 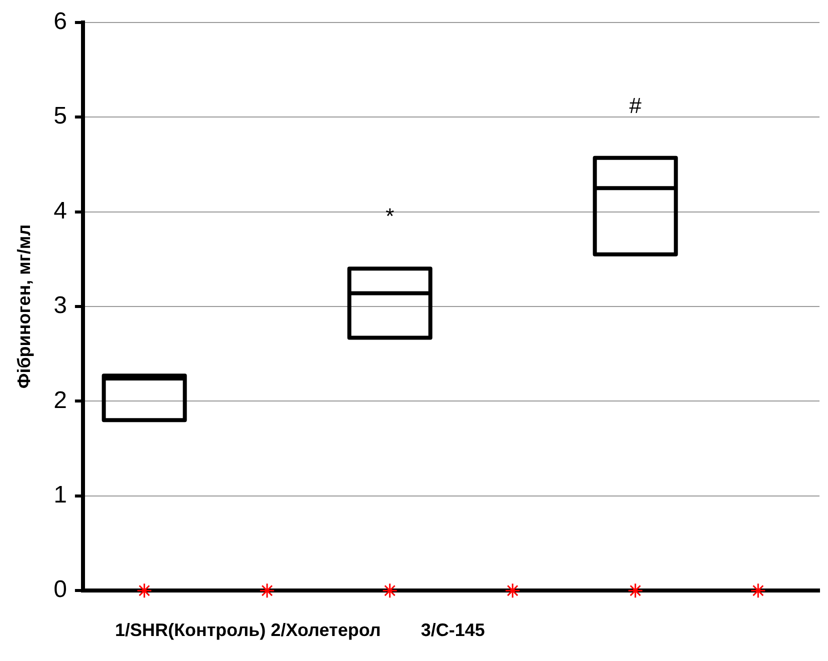 What do you see at coordinates (60, 306) in the screenshot?
I see `y-tick-label: 3` at bounding box center [60, 306].